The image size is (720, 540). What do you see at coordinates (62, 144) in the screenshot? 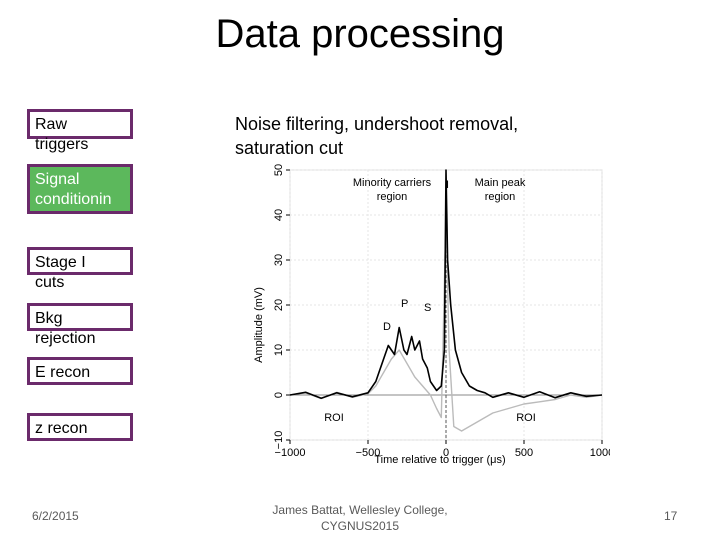
I see `stage-label-line2: triggers` at bounding box center [62, 144].